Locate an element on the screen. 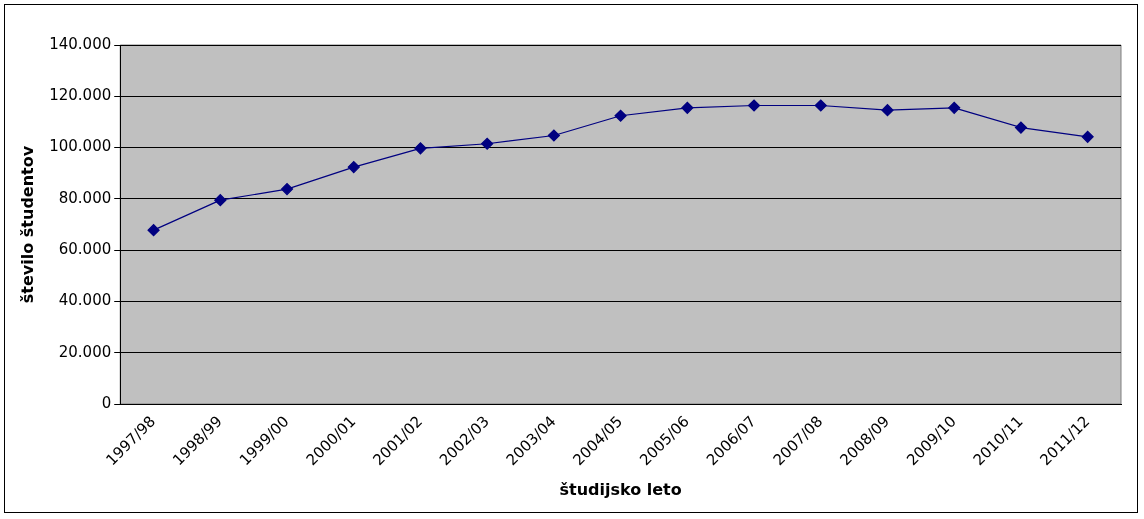 Image resolution: width=1144 pixels, height=519 pixels. y-tick-label: 60.000 is located at coordinates (85, 249).